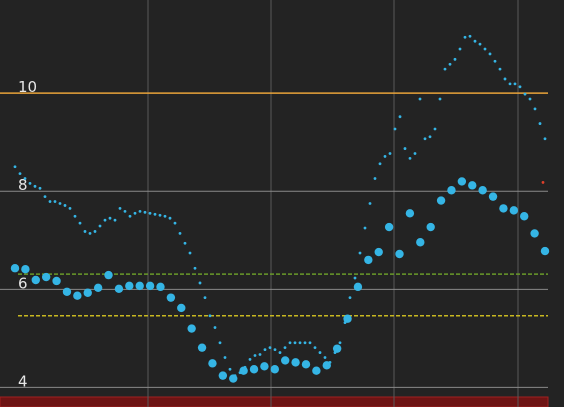 This screenshot has width=564, height=407. What do you see at coordinates (23, 283) in the screenshot?
I see `y-tick-label: 6` at bounding box center [23, 283].